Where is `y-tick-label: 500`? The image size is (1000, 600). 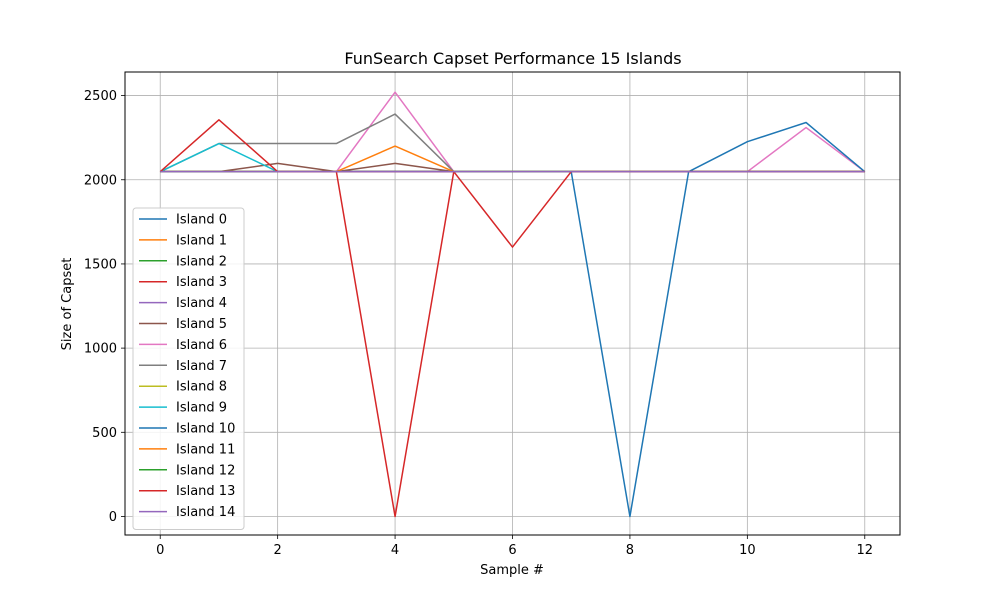 y-tick-label: 500 is located at coordinates (104, 433).